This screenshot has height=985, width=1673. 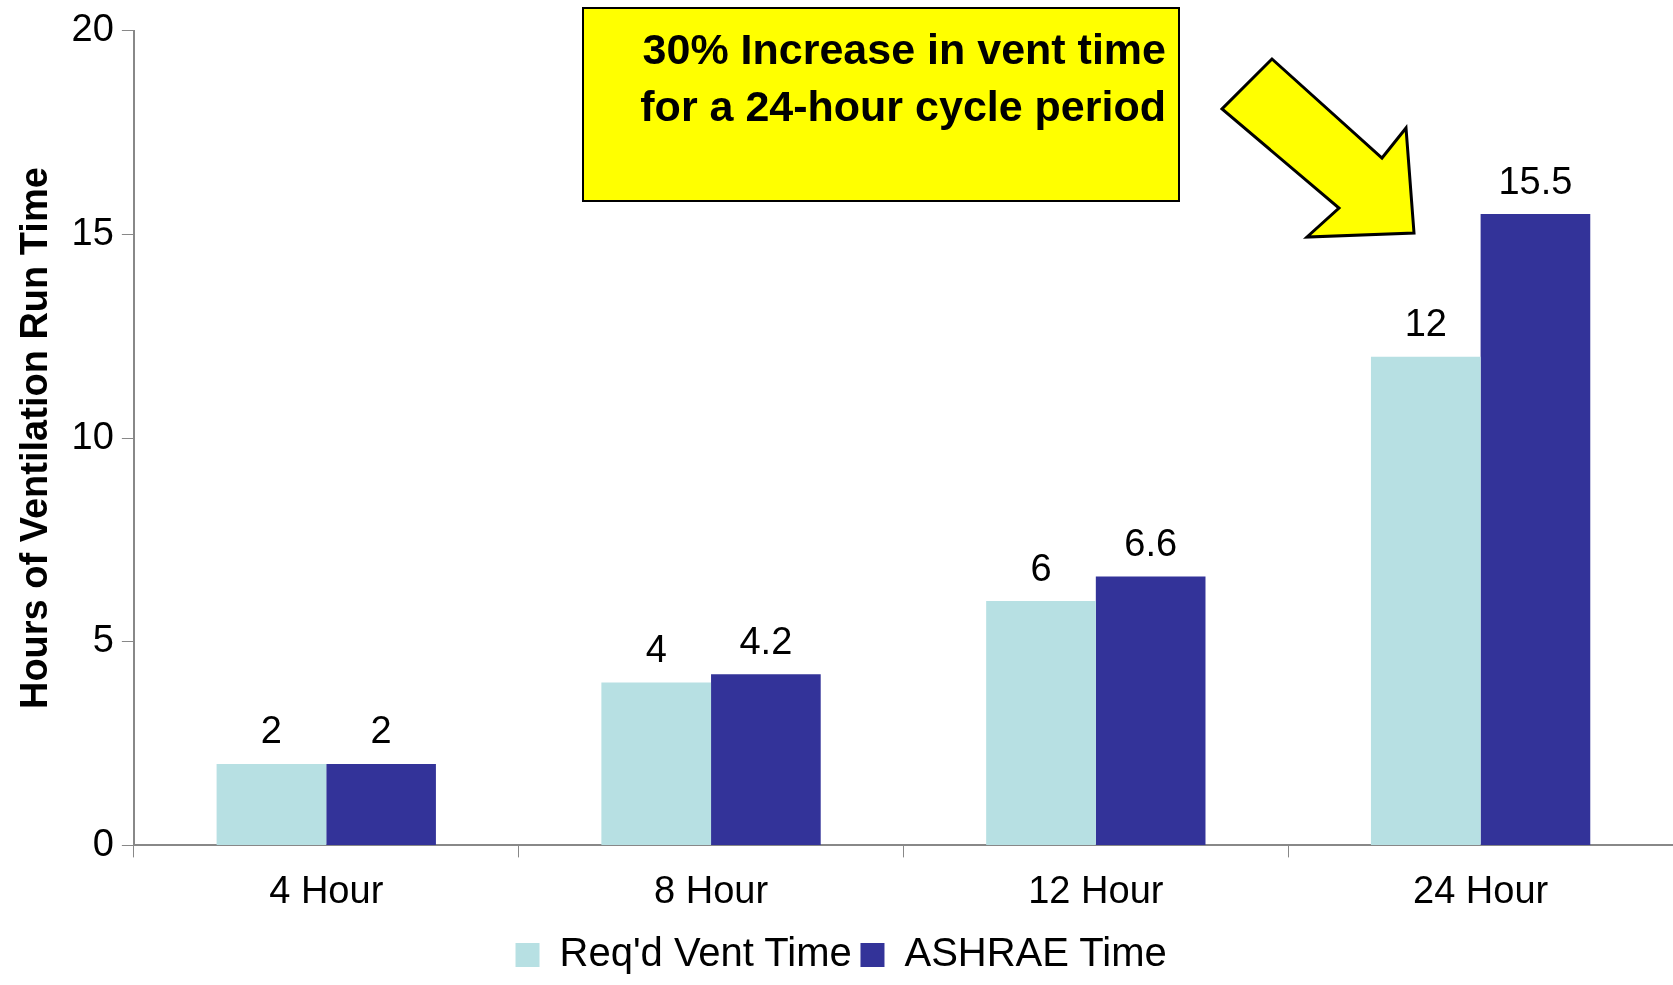 I want to click on y-tick-label: 10, so click(x=92, y=435).